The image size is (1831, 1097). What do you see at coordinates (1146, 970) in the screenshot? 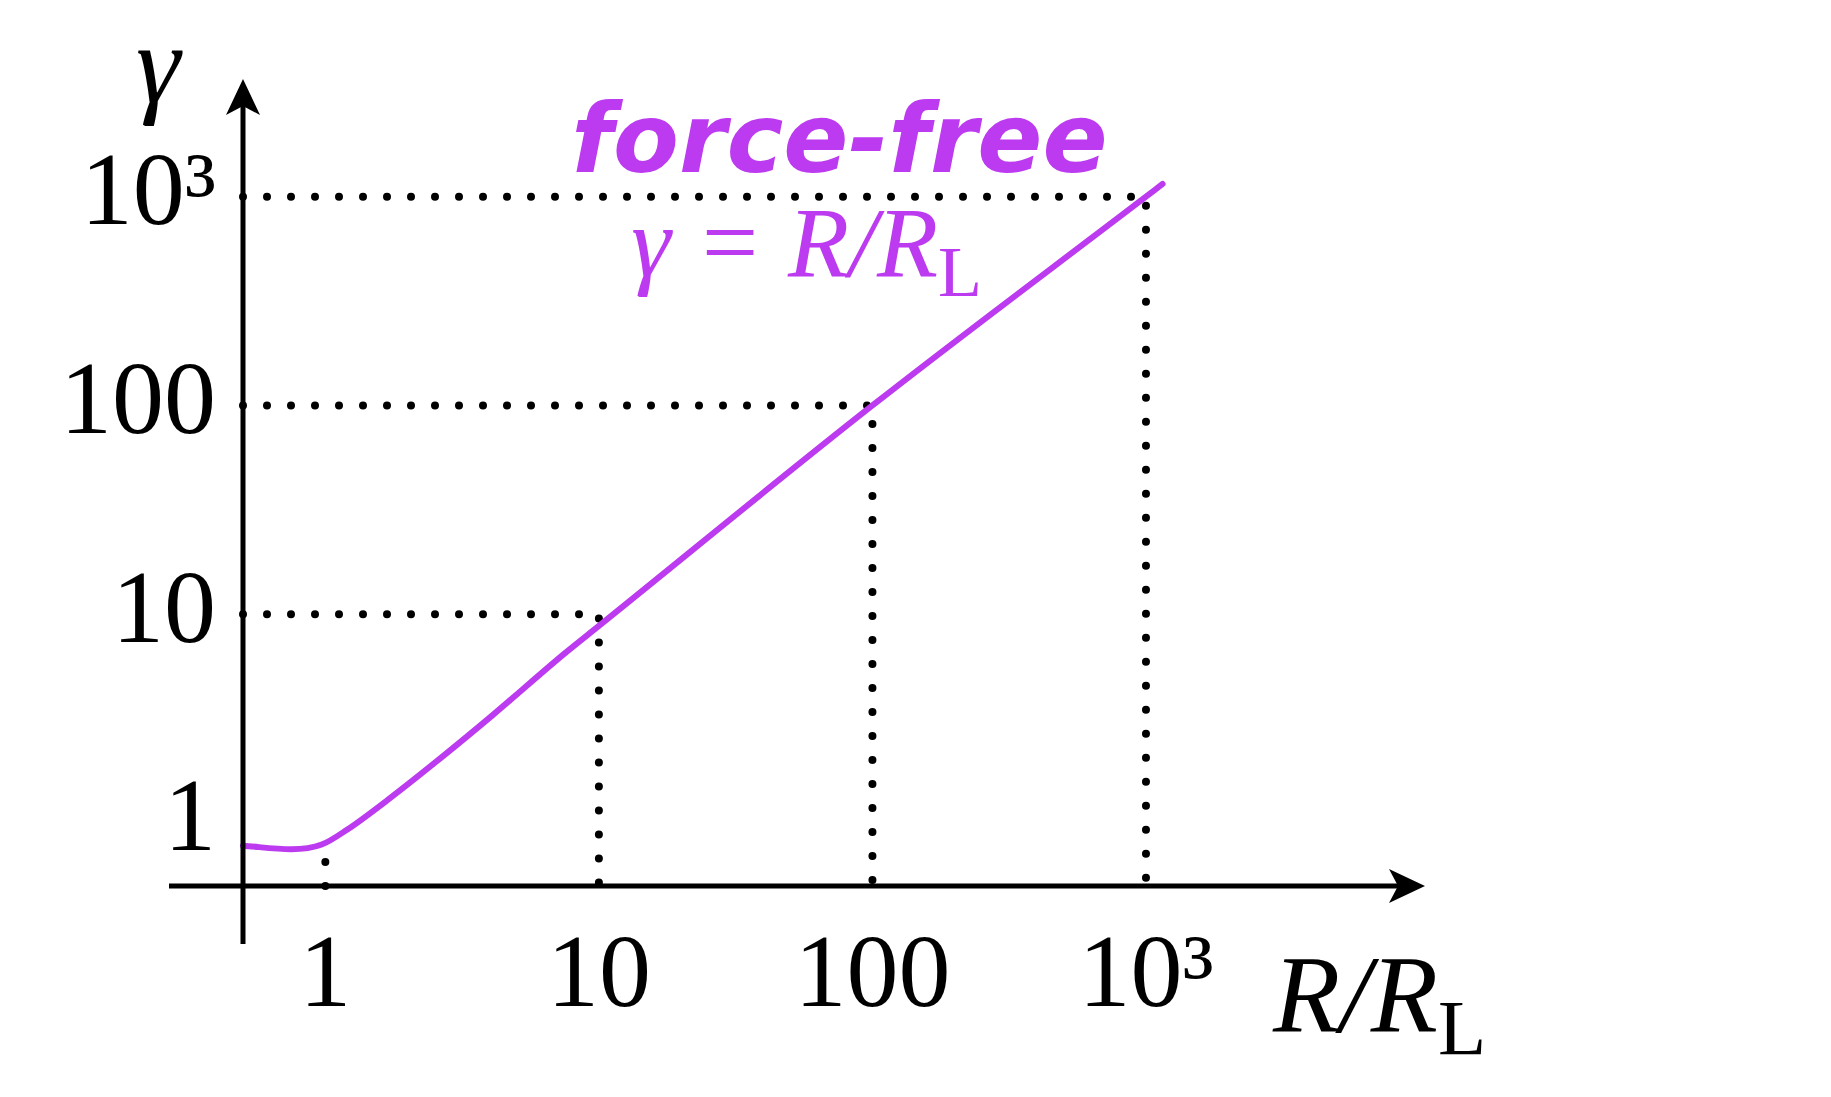
I see `x-tick-label: 10³` at bounding box center [1146, 970].